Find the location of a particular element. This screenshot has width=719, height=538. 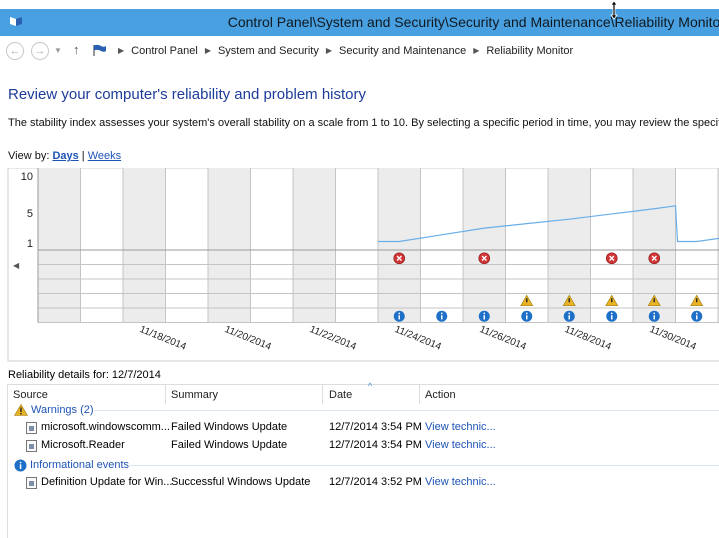

back-arrow-icon: ← is located at coordinates (15, 51).